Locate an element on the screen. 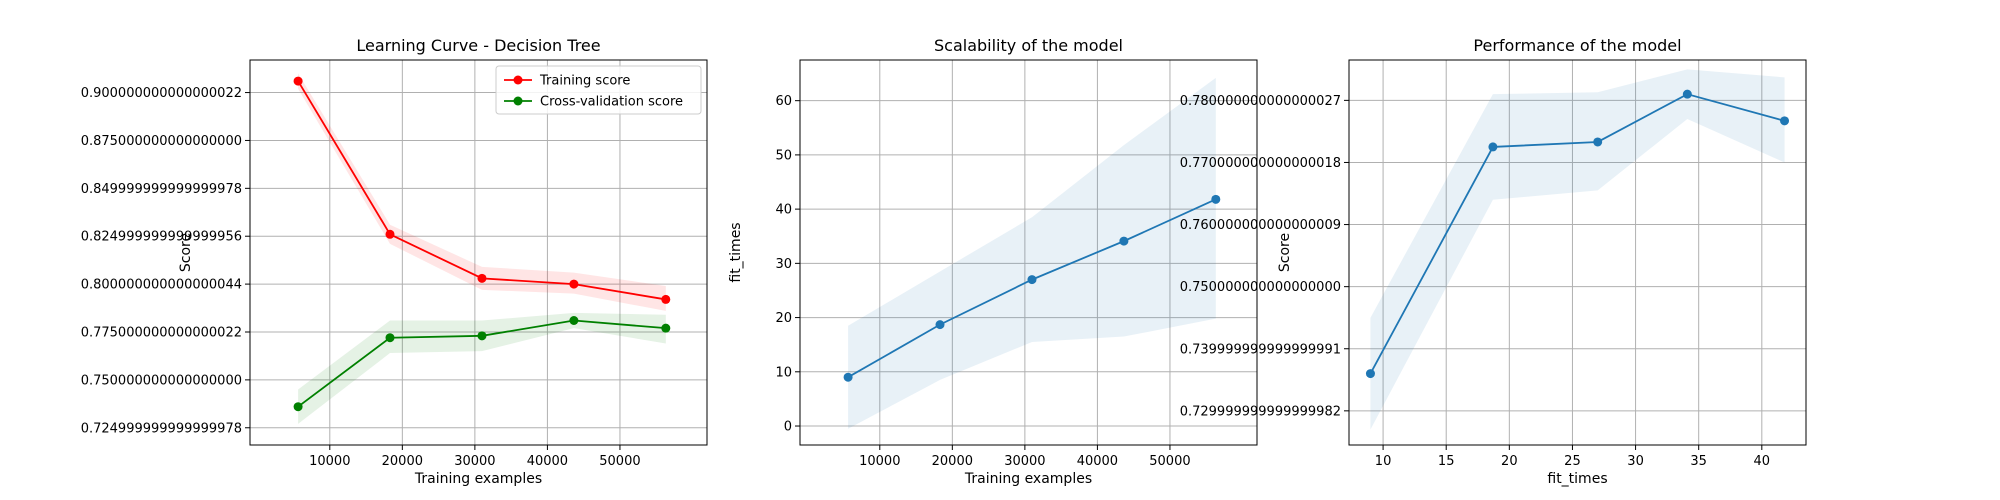 The height and width of the screenshot is (500, 2000). y-tick-label: 30 is located at coordinates (783, 264).